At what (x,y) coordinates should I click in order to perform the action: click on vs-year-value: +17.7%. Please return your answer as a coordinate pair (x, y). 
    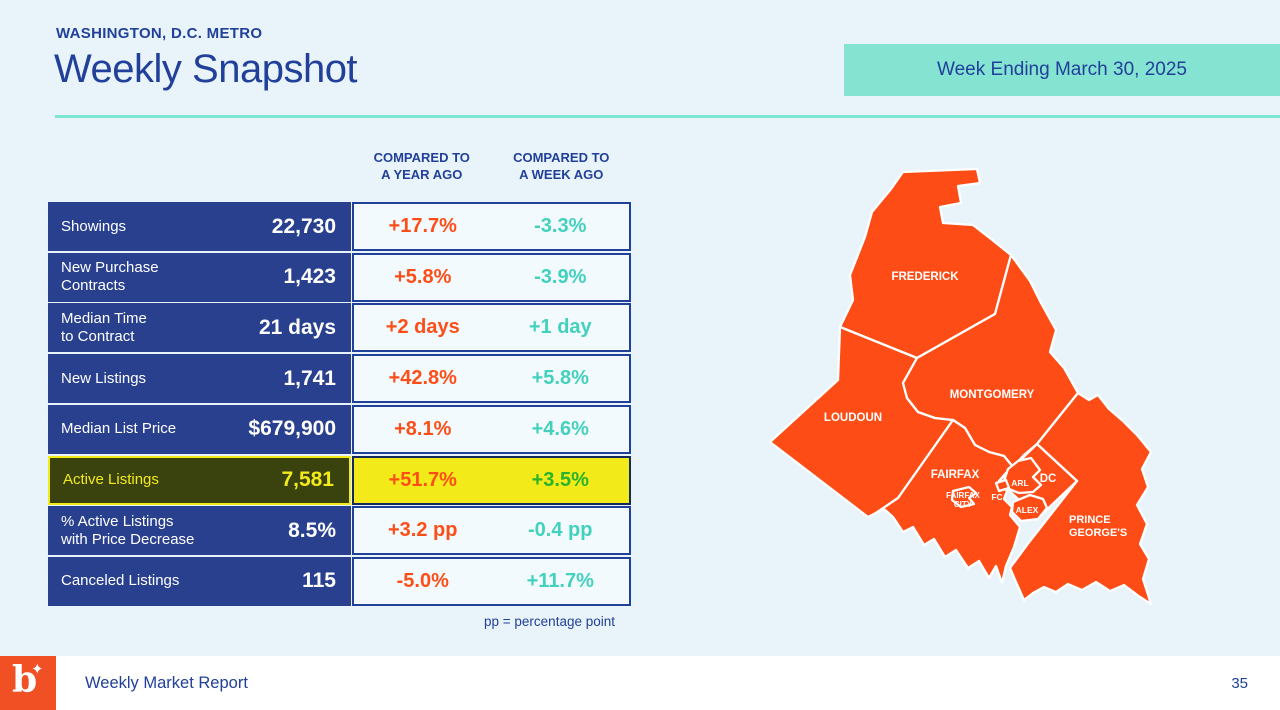
    Looking at the image, I should click on (422, 226).